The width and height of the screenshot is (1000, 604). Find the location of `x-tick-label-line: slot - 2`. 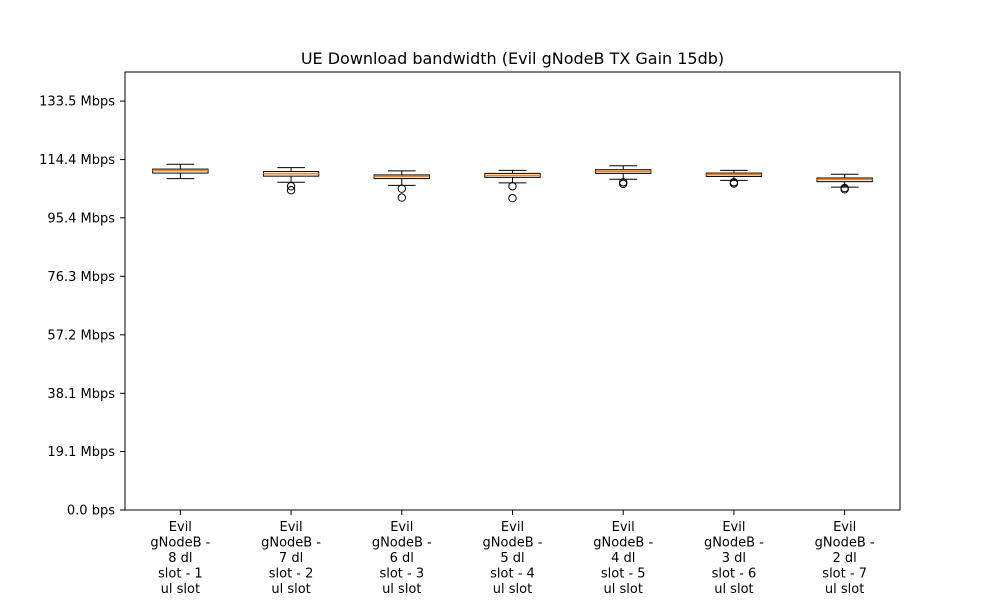

x-tick-label-line: slot - 2 is located at coordinates (291, 574).